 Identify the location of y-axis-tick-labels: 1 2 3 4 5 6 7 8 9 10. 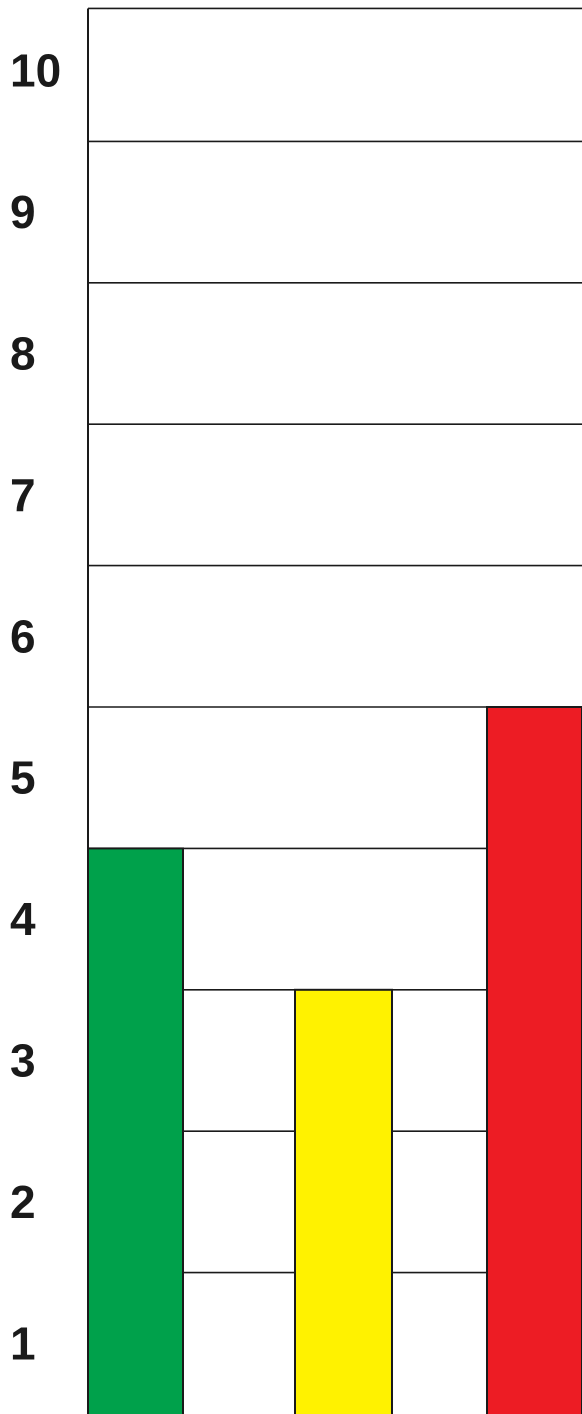
(35, 707).